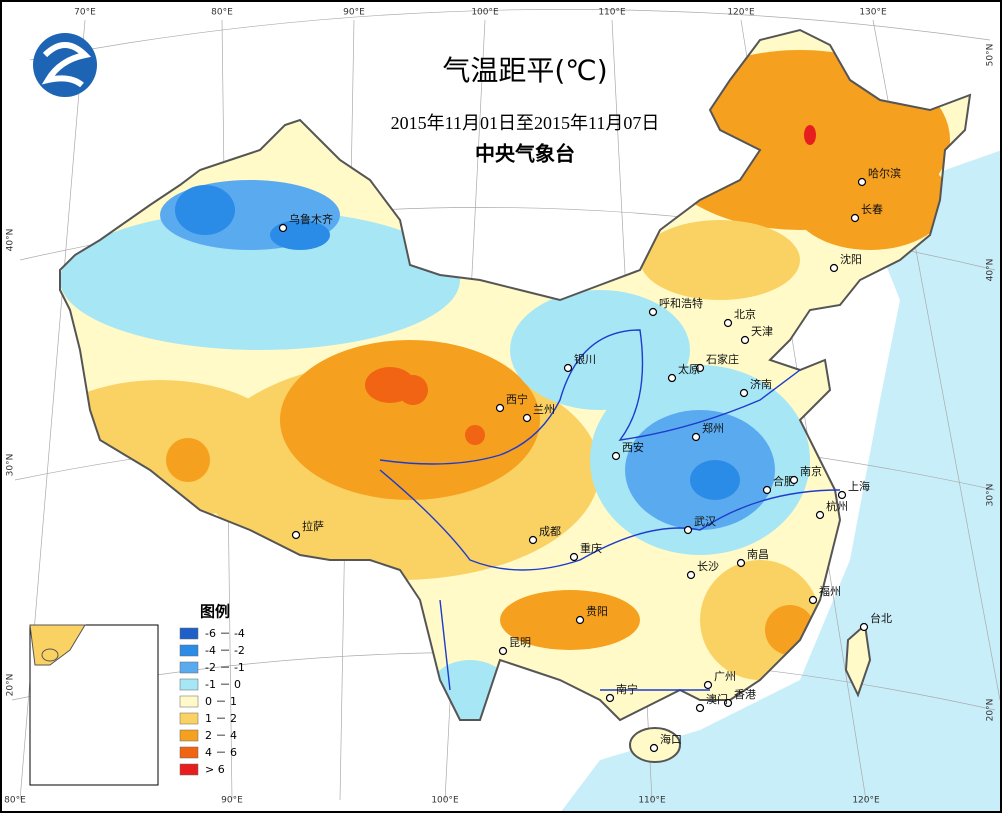 This screenshot has width=1002, height=813. Describe the element at coordinates (232, 801) in the screenshot. I see `graticule-label: 90°E` at that location.